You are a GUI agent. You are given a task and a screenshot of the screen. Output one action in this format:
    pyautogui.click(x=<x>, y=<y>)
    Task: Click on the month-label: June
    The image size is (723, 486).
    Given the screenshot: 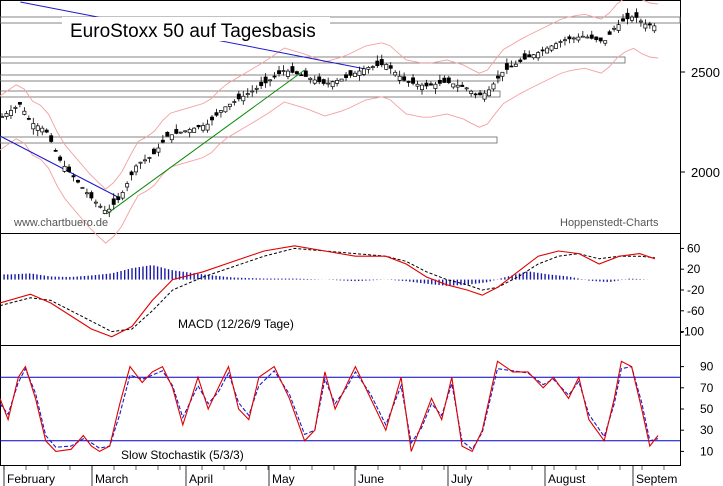 What is the action you would take?
    pyautogui.click(x=371, y=479)
    